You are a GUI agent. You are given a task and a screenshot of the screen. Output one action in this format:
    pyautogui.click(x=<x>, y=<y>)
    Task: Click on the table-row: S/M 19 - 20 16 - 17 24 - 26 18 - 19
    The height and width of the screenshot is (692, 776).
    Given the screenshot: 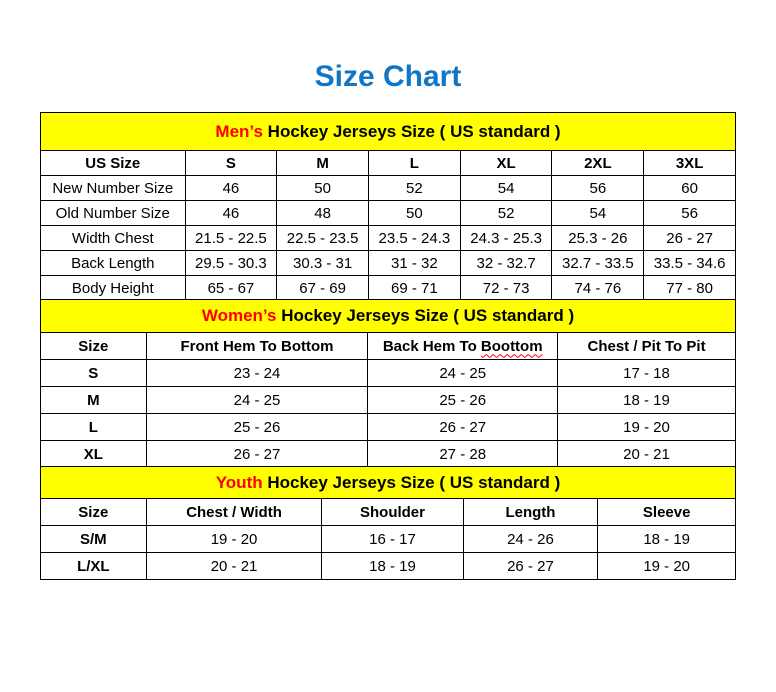 What is the action you would take?
    pyautogui.click(x=388, y=539)
    